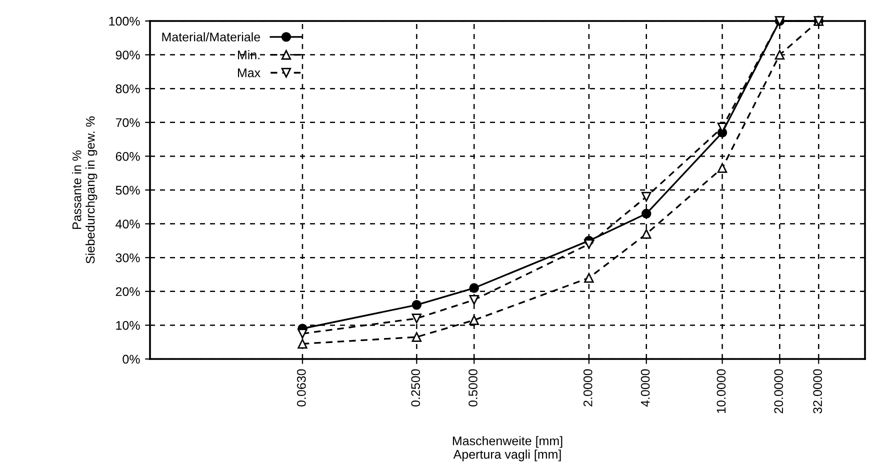  What do you see at coordinates (507, 449) in the screenshot?
I see `x-axis-title: Maschenweite [mm] Apertura vagli [mm]` at bounding box center [507, 449].